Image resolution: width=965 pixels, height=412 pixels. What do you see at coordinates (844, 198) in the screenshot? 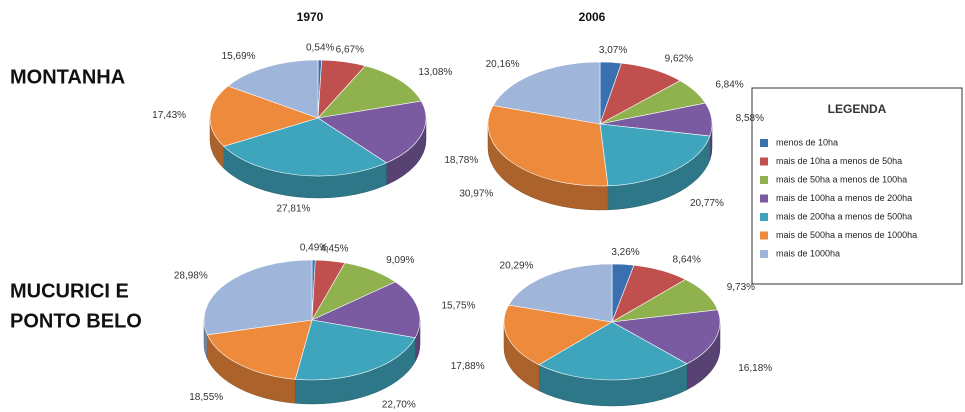
I see `legend-label: mais de 100ha a menos de 200ha` at bounding box center [844, 198].